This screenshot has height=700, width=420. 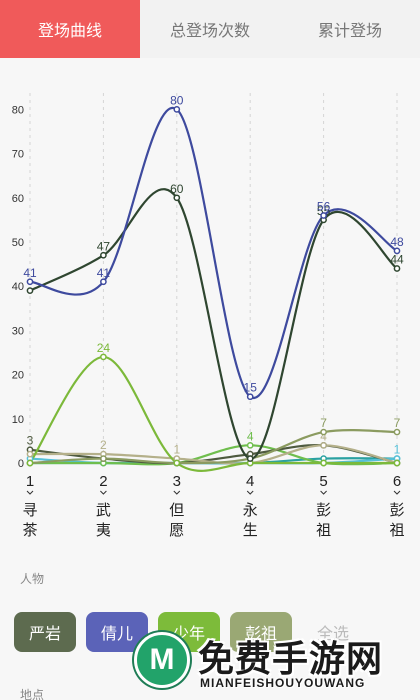 What do you see at coordinates (162, 660) in the screenshot?
I see `watermark-logo-icon: M` at bounding box center [162, 660].